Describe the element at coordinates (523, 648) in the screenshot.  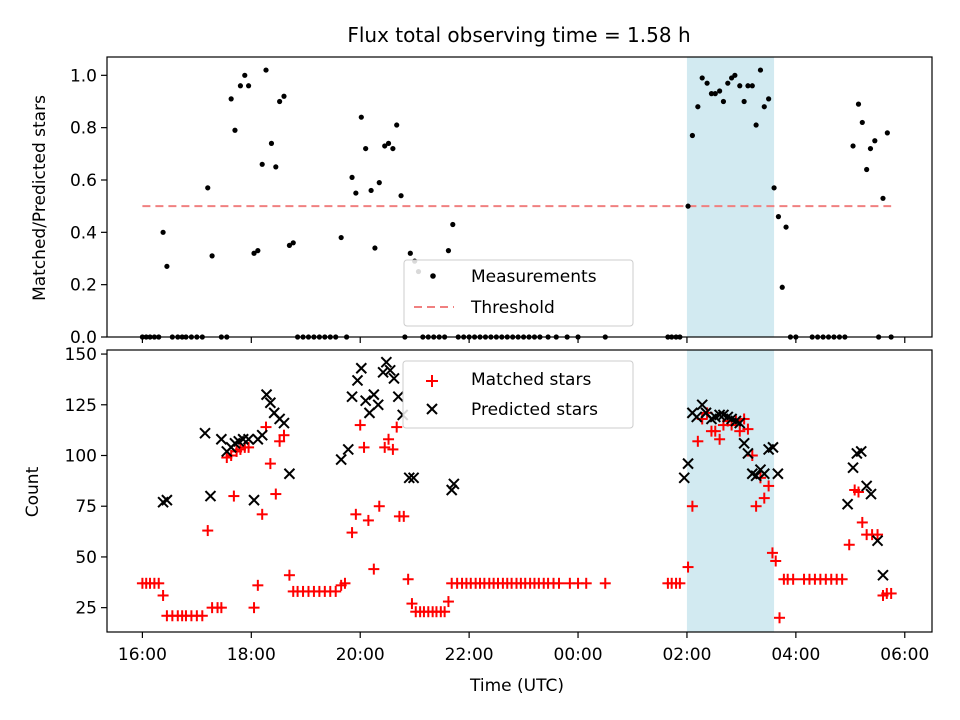
I see `bottom-x-ticks: 16:00 18:00 20:00 22:00 00:00 02:00 04:00 06:00` at that location.